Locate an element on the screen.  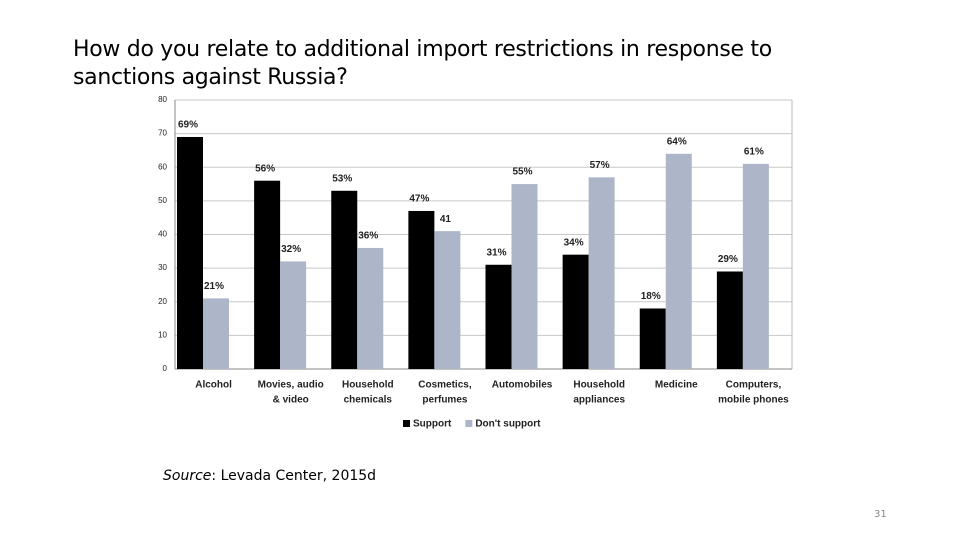
legend-label: Don't support is located at coordinates (508, 424).